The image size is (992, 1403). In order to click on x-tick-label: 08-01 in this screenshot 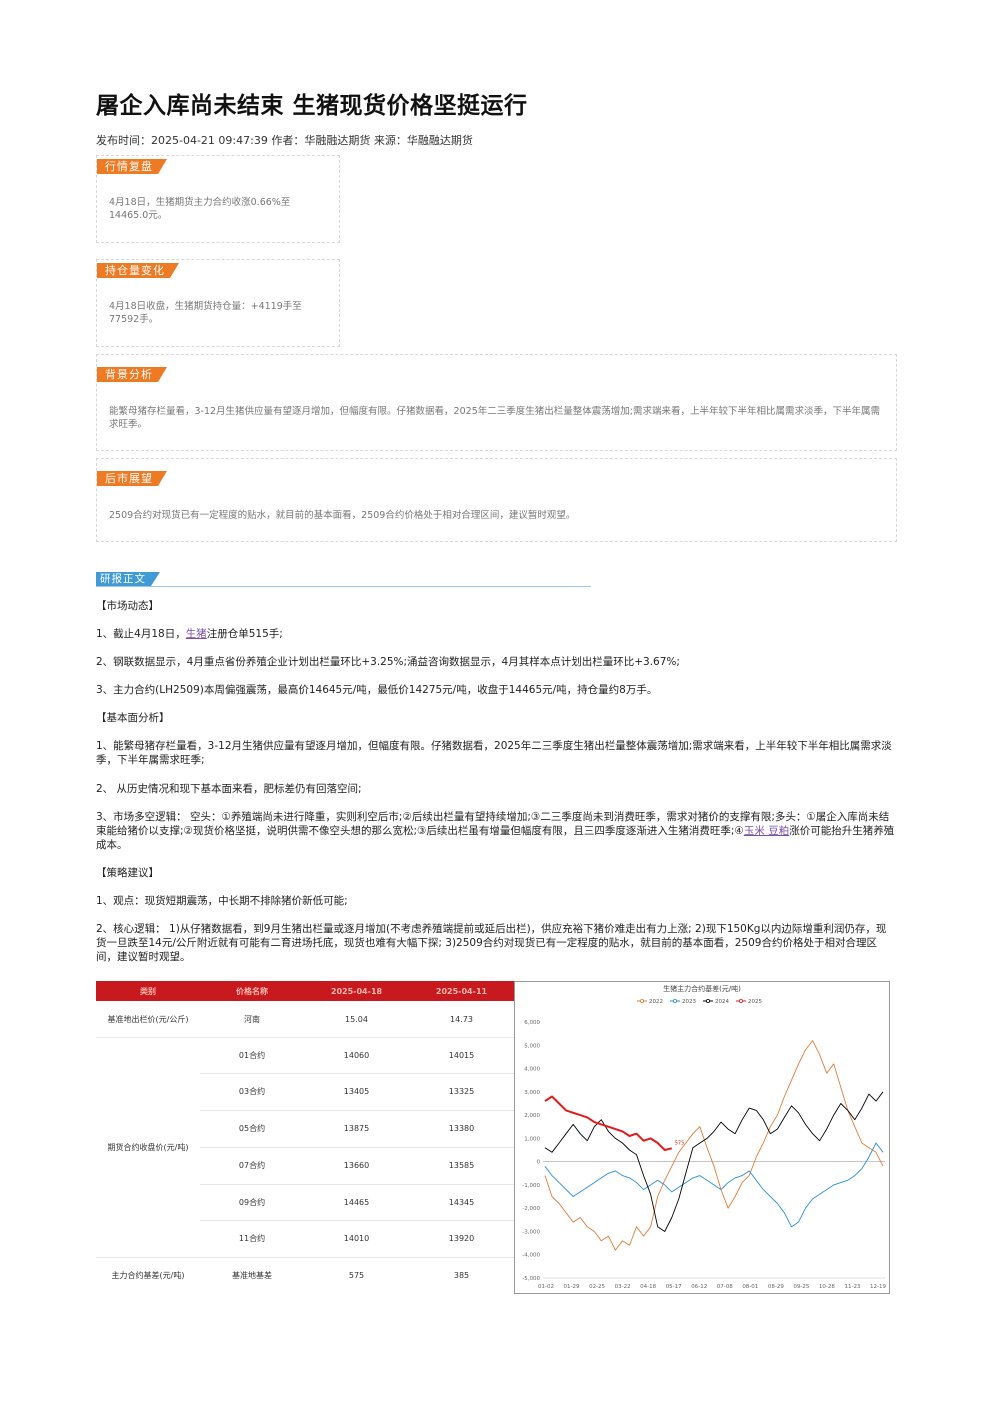, I will do `click(750, 1287)`.